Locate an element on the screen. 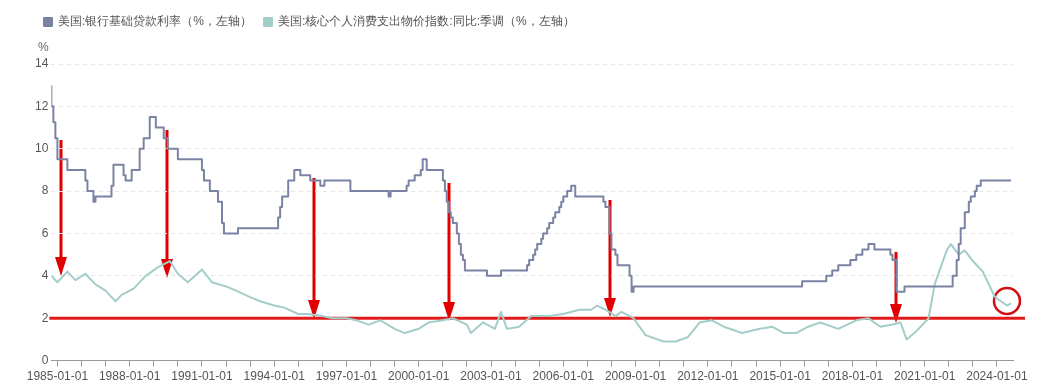 This screenshot has height=389, width=1051. y-axis-title: % is located at coordinates (44, 47).